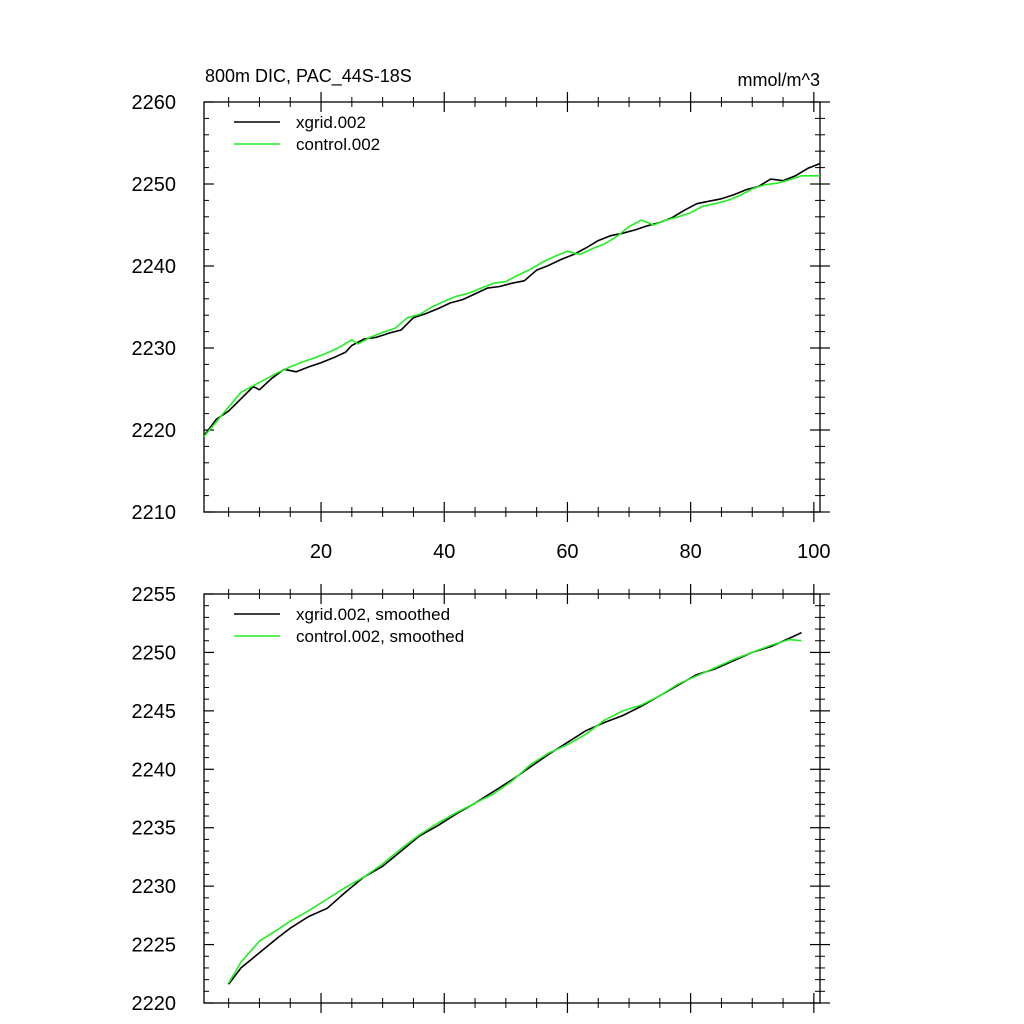 This screenshot has width=1024, height=1024. Describe the element at coordinates (331, 122) in the screenshot. I see `legend-label: xgrid.002` at that location.